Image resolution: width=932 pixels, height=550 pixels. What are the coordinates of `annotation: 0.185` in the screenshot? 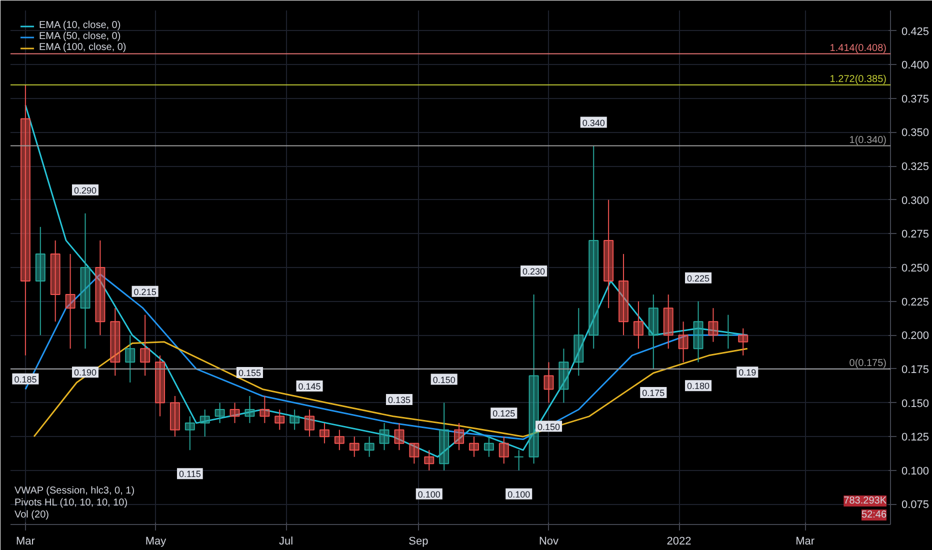 It's located at (25, 379).